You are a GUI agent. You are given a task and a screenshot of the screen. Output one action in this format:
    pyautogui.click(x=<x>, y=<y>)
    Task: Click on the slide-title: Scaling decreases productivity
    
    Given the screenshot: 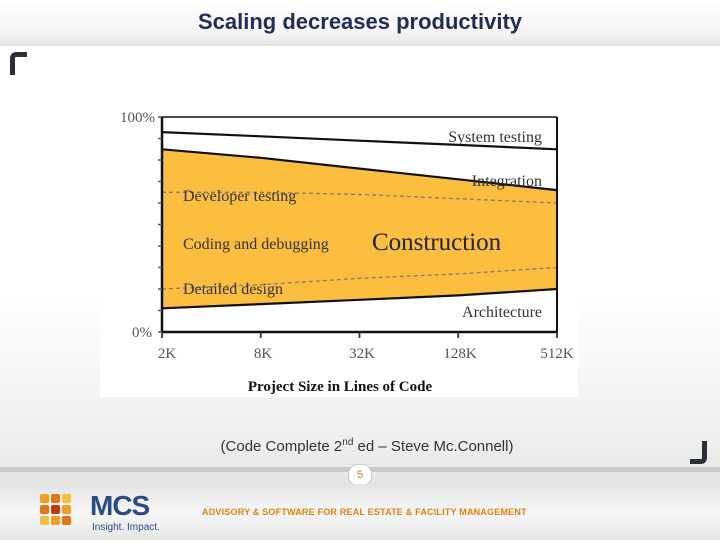 What is the action you would take?
    pyautogui.click(x=360, y=21)
    